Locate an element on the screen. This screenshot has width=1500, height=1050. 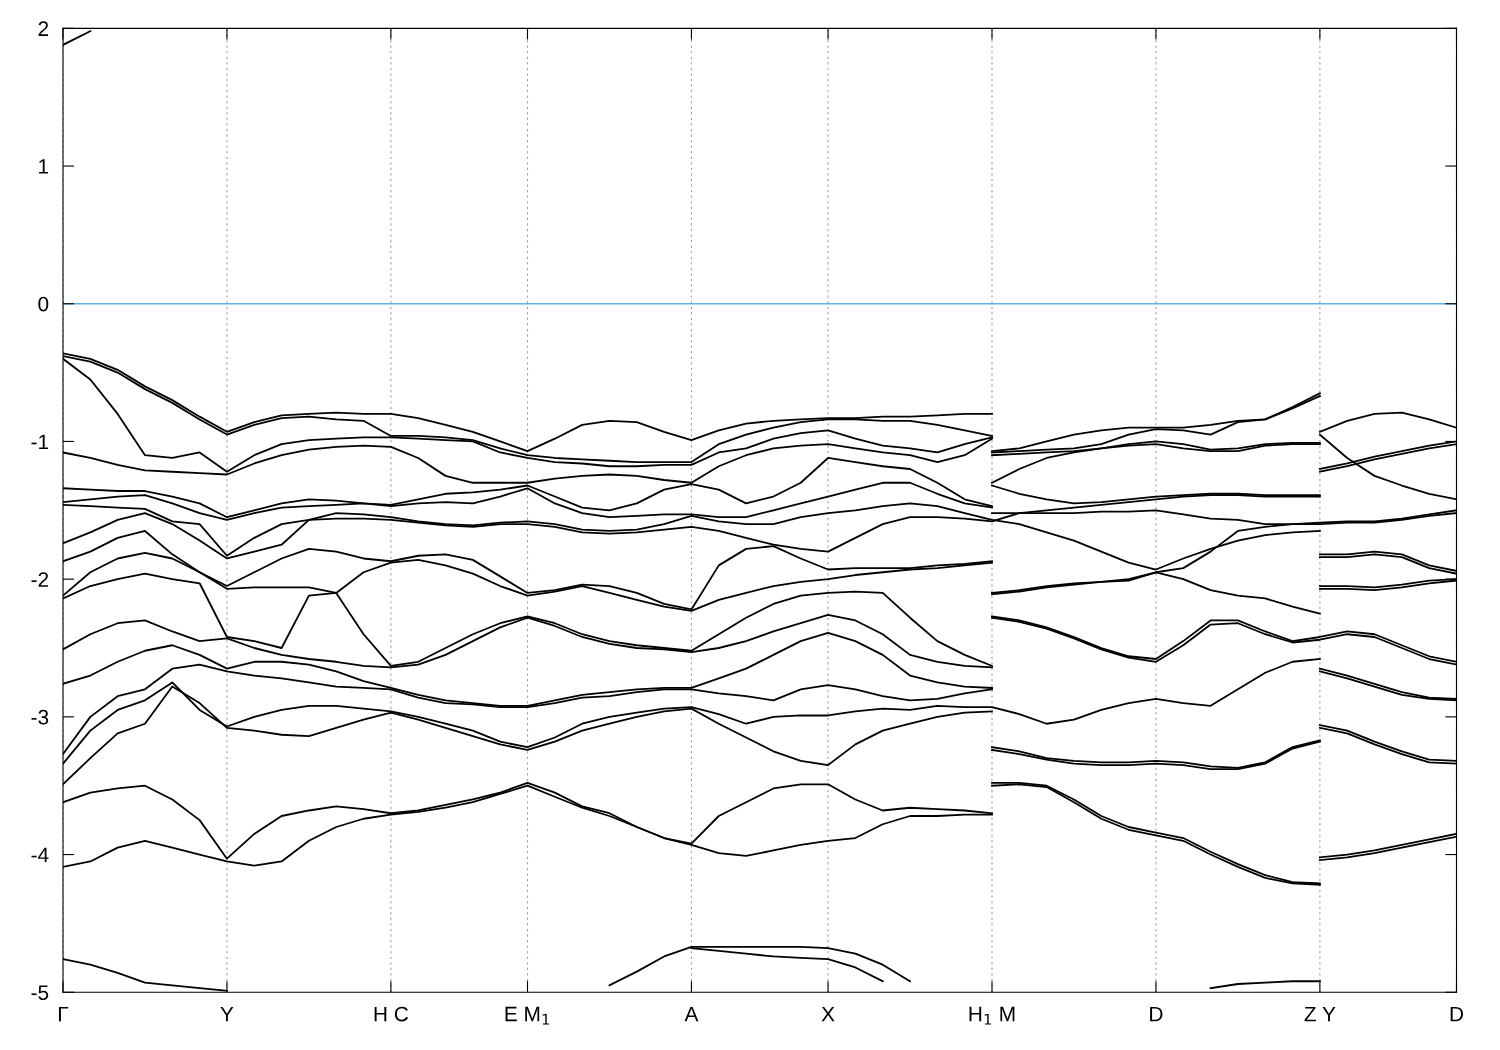
x-tick-label: Γ is located at coordinates (63, 1014).